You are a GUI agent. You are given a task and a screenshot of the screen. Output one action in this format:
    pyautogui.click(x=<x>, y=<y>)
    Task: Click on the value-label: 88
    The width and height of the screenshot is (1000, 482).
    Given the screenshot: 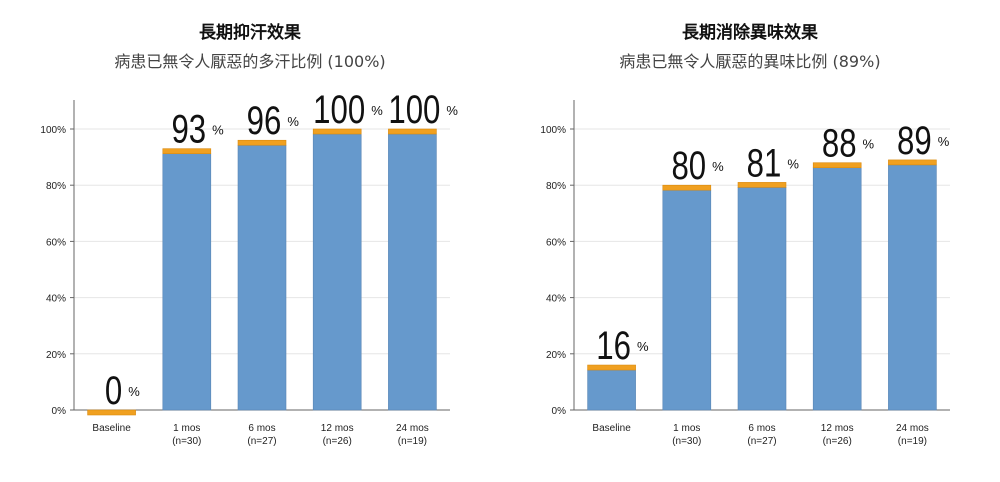 What is the action you would take?
    pyautogui.click(x=839, y=143)
    